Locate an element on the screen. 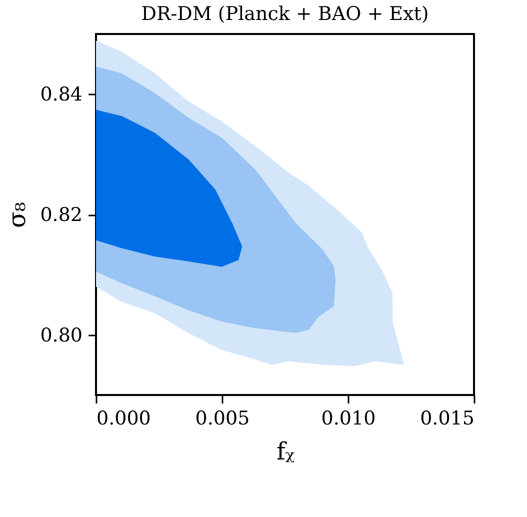 This screenshot has width=527, height=517. y-tick-label: 0.80 is located at coordinates (61, 335).